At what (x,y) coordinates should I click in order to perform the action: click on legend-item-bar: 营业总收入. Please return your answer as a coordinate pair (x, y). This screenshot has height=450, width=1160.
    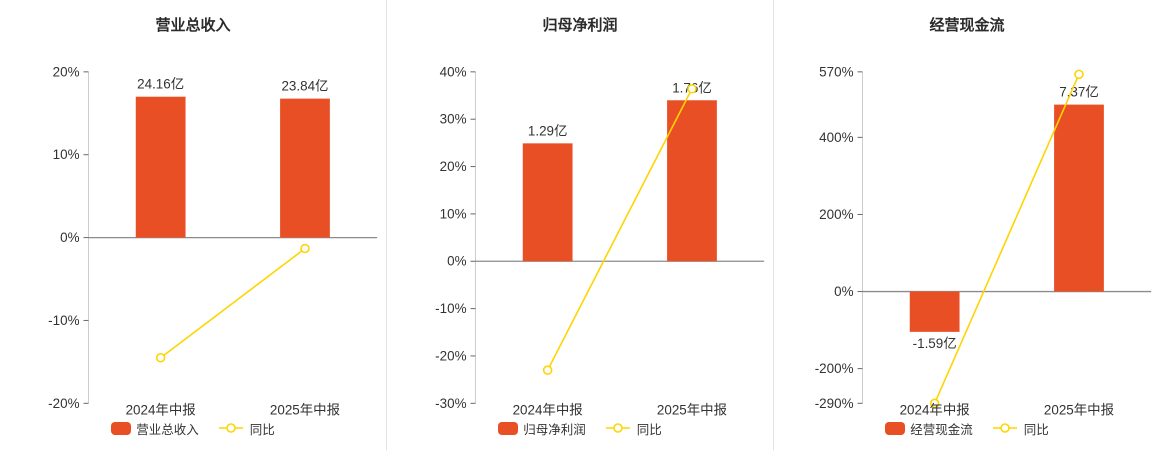
    Looking at the image, I should click on (155, 428).